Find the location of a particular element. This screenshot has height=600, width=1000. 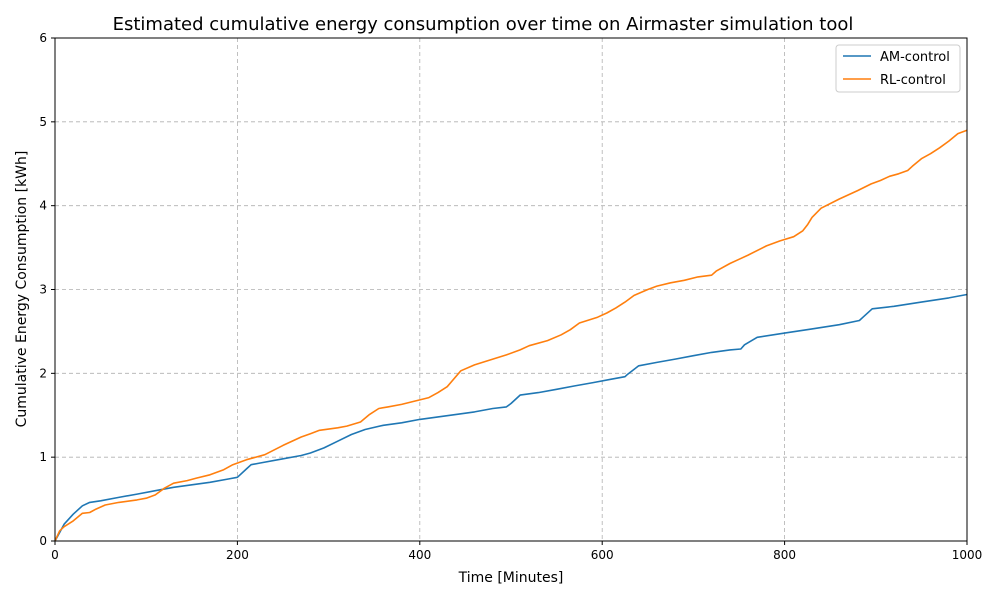

y-tick-label: 3 is located at coordinates (43, 290).